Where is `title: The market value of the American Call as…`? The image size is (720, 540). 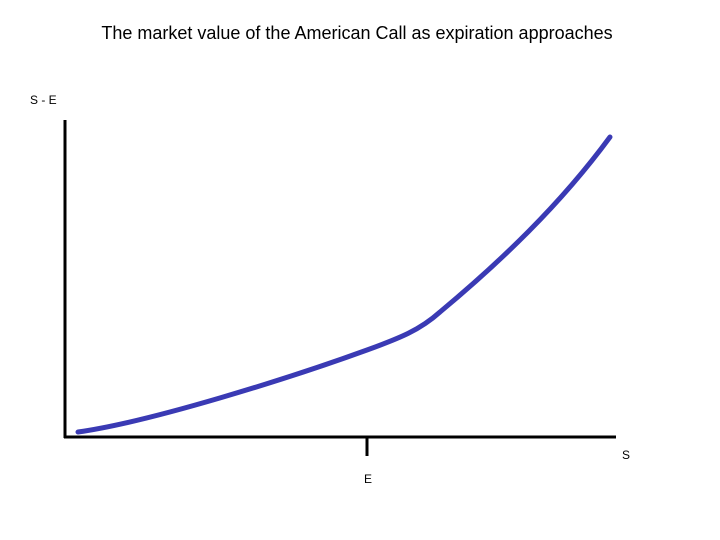 title: The market value of the American Call as… is located at coordinates (357, 33).